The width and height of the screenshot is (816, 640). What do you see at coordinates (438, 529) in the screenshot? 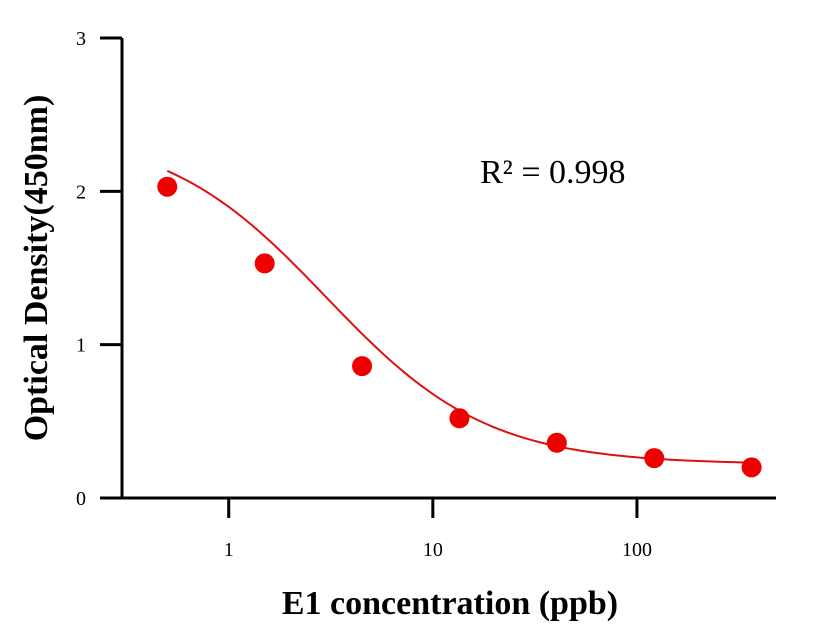
I see `x-ticks: 1 10 100` at bounding box center [438, 529].